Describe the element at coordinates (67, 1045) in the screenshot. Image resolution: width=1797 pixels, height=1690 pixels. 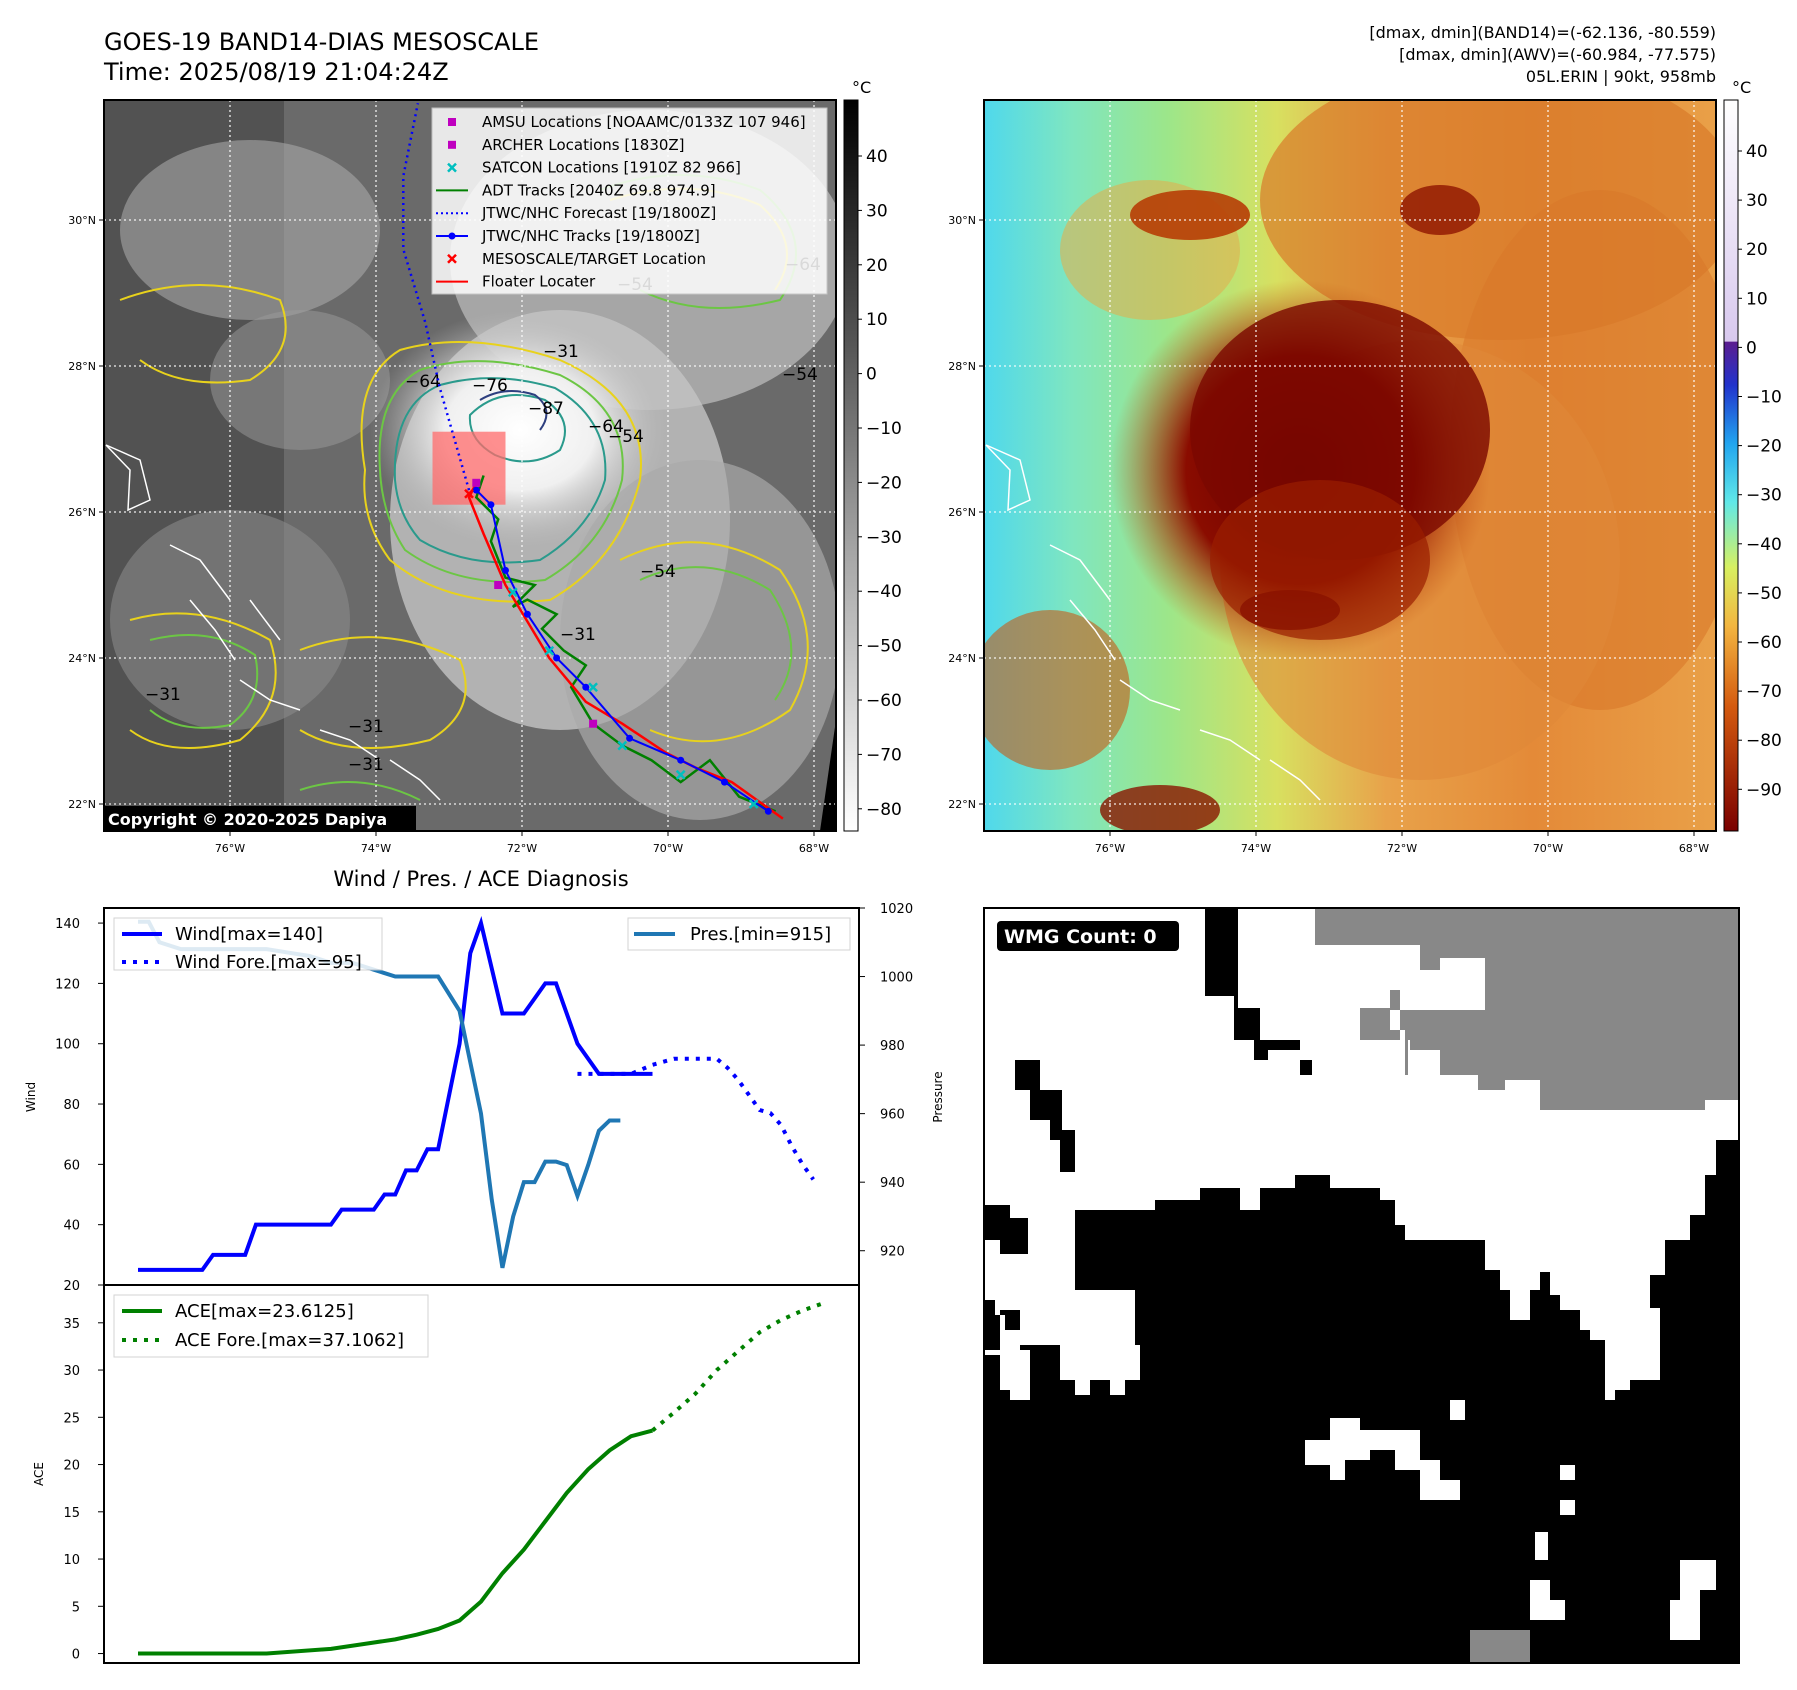
I see `wind-tick-label: 100` at that location.